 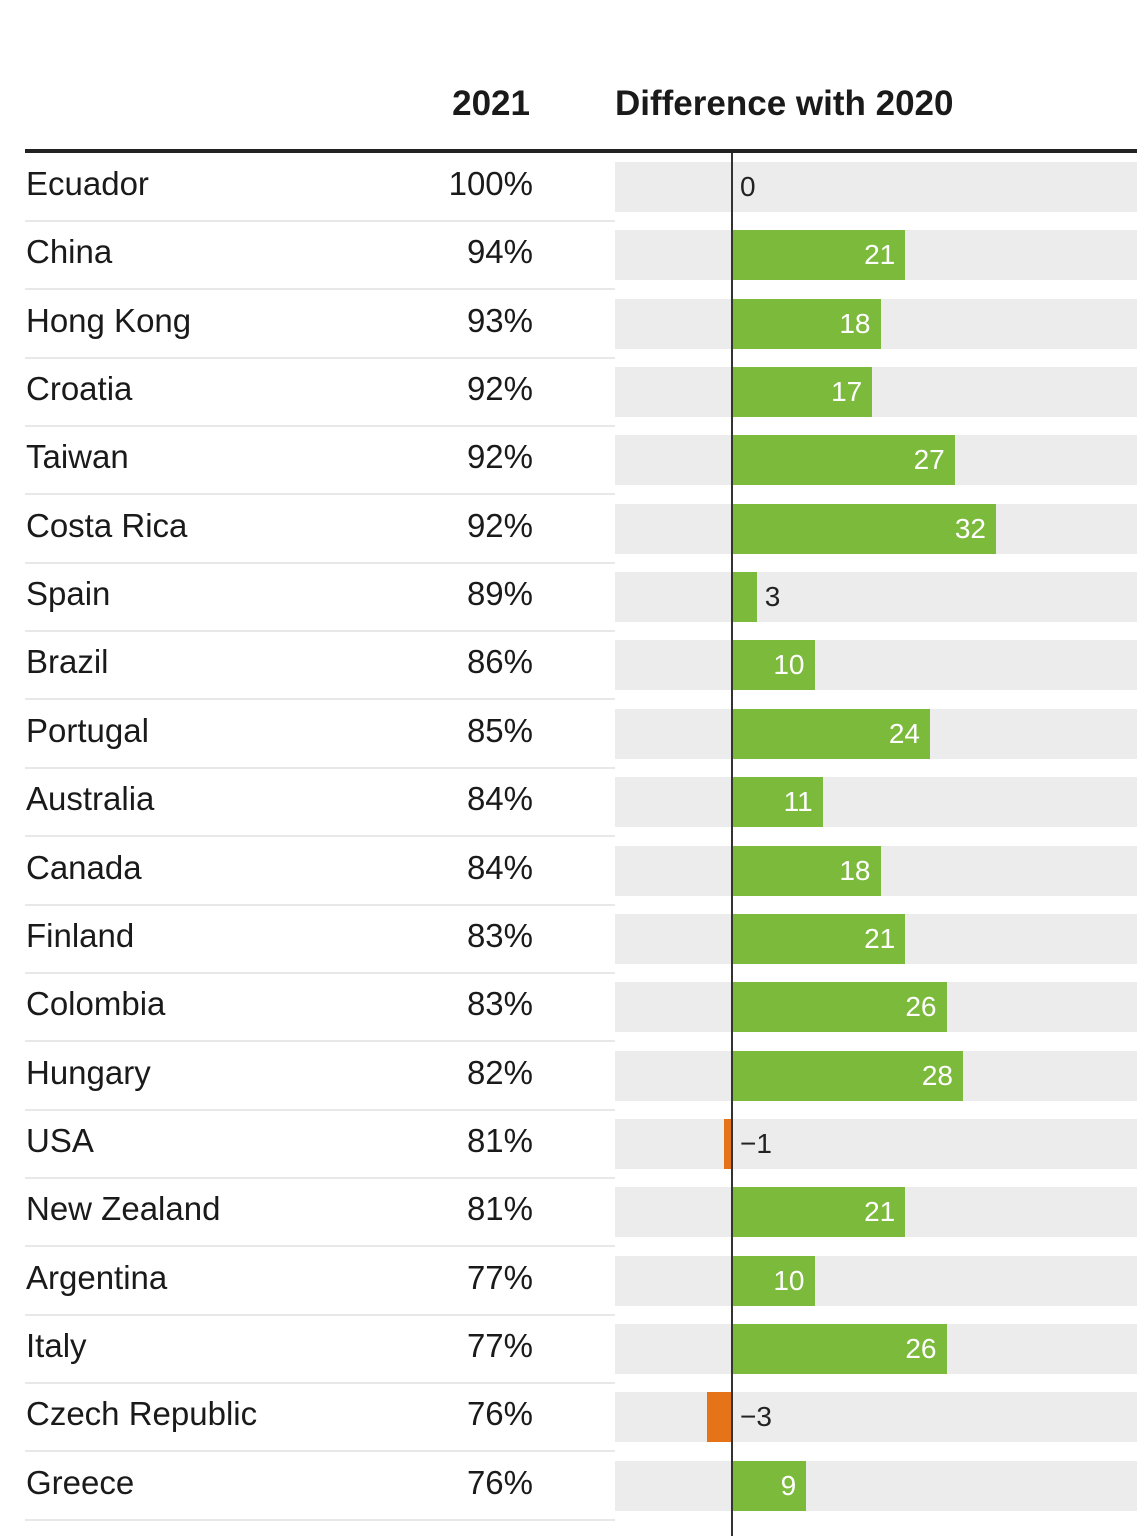 What do you see at coordinates (772, 597) in the screenshot?
I see `diff-value-label: 3` at bounding box center [772, 597].